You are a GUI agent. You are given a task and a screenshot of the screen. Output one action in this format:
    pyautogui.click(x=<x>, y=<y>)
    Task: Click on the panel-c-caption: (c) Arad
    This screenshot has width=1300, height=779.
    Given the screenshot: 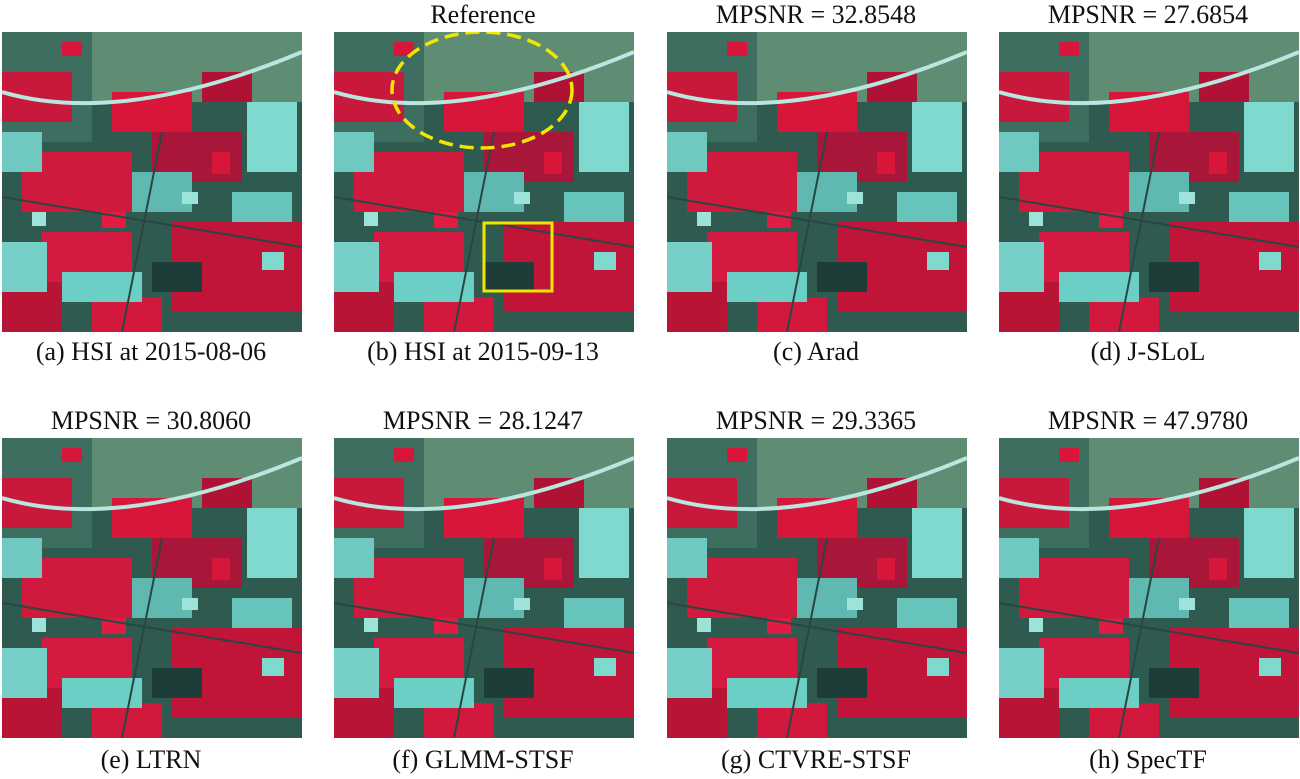 What is the action you would take?
    pyautogui.click(x=816, y=351)
    